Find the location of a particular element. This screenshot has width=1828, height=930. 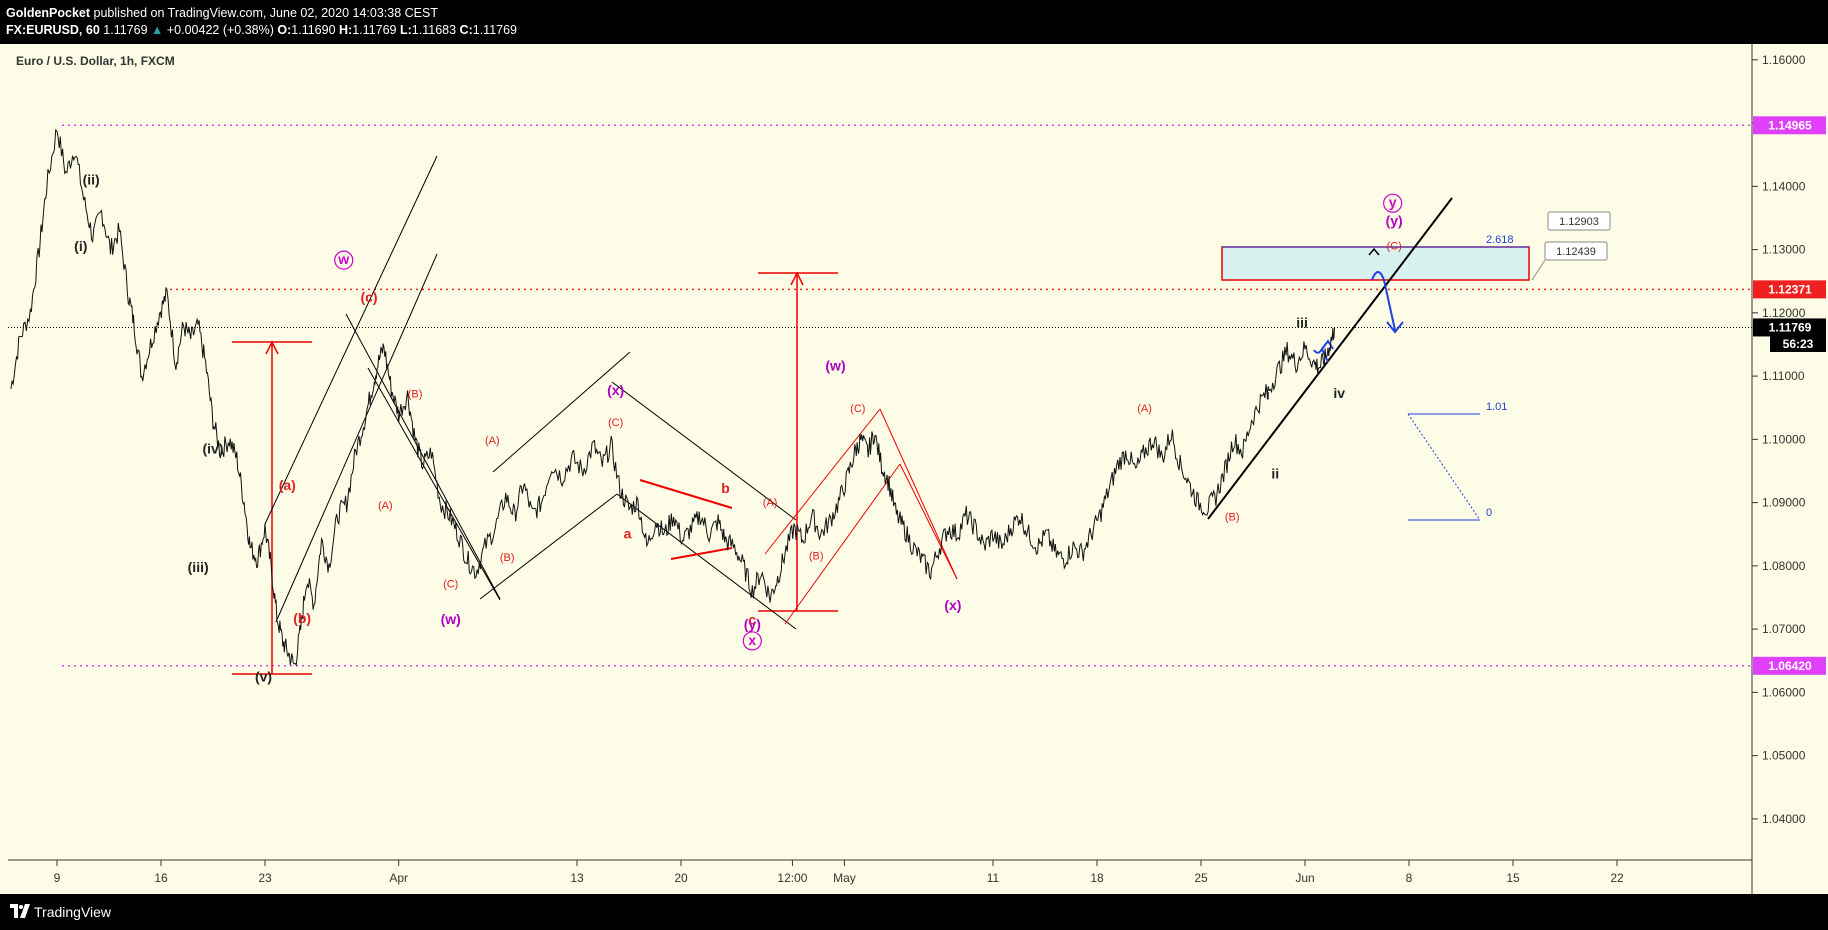

x-tick-label: May is located at coordinates (844, 878).